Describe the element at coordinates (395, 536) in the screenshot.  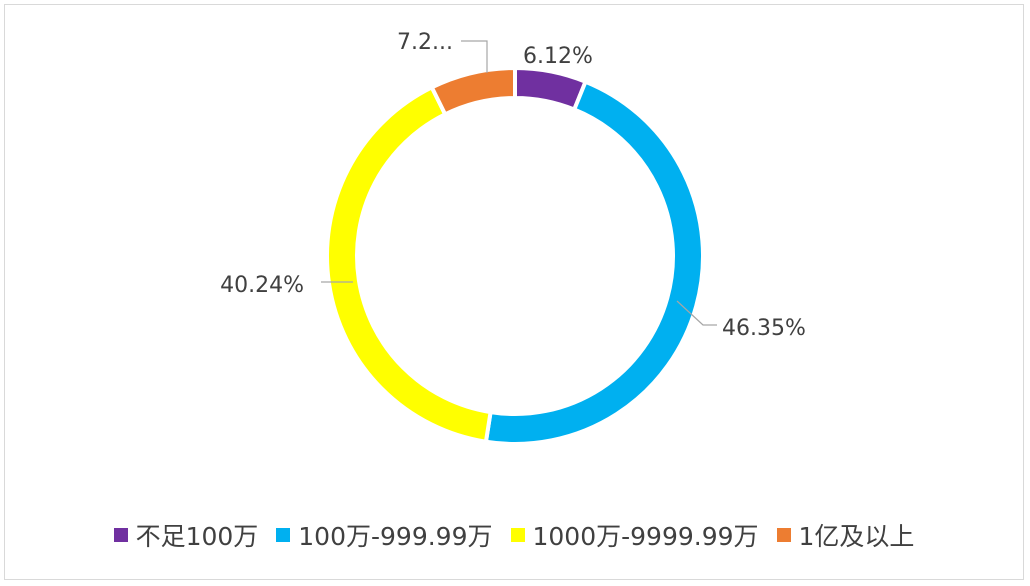
I see `legend-label-1m-10m: 100万-999.99万` at that location.